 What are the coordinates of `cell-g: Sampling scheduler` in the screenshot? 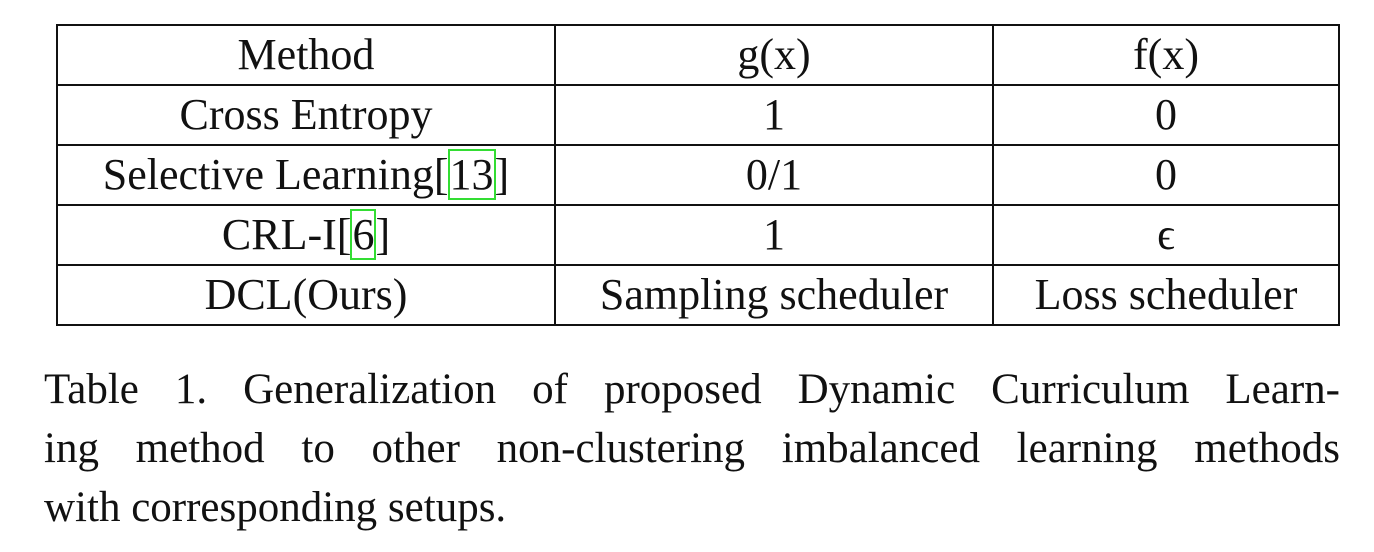 It's located at (774, 295).